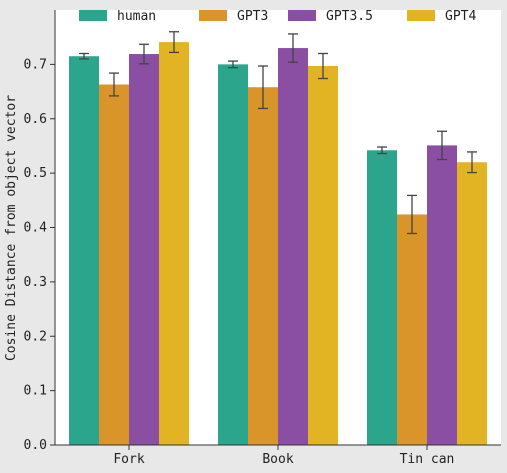 Image resolution: width=507 pixels, height=473 pixels. Describe the element at coordinates (144, 249) in the screenshot. I see `bar-gpt35-fork` at that location.